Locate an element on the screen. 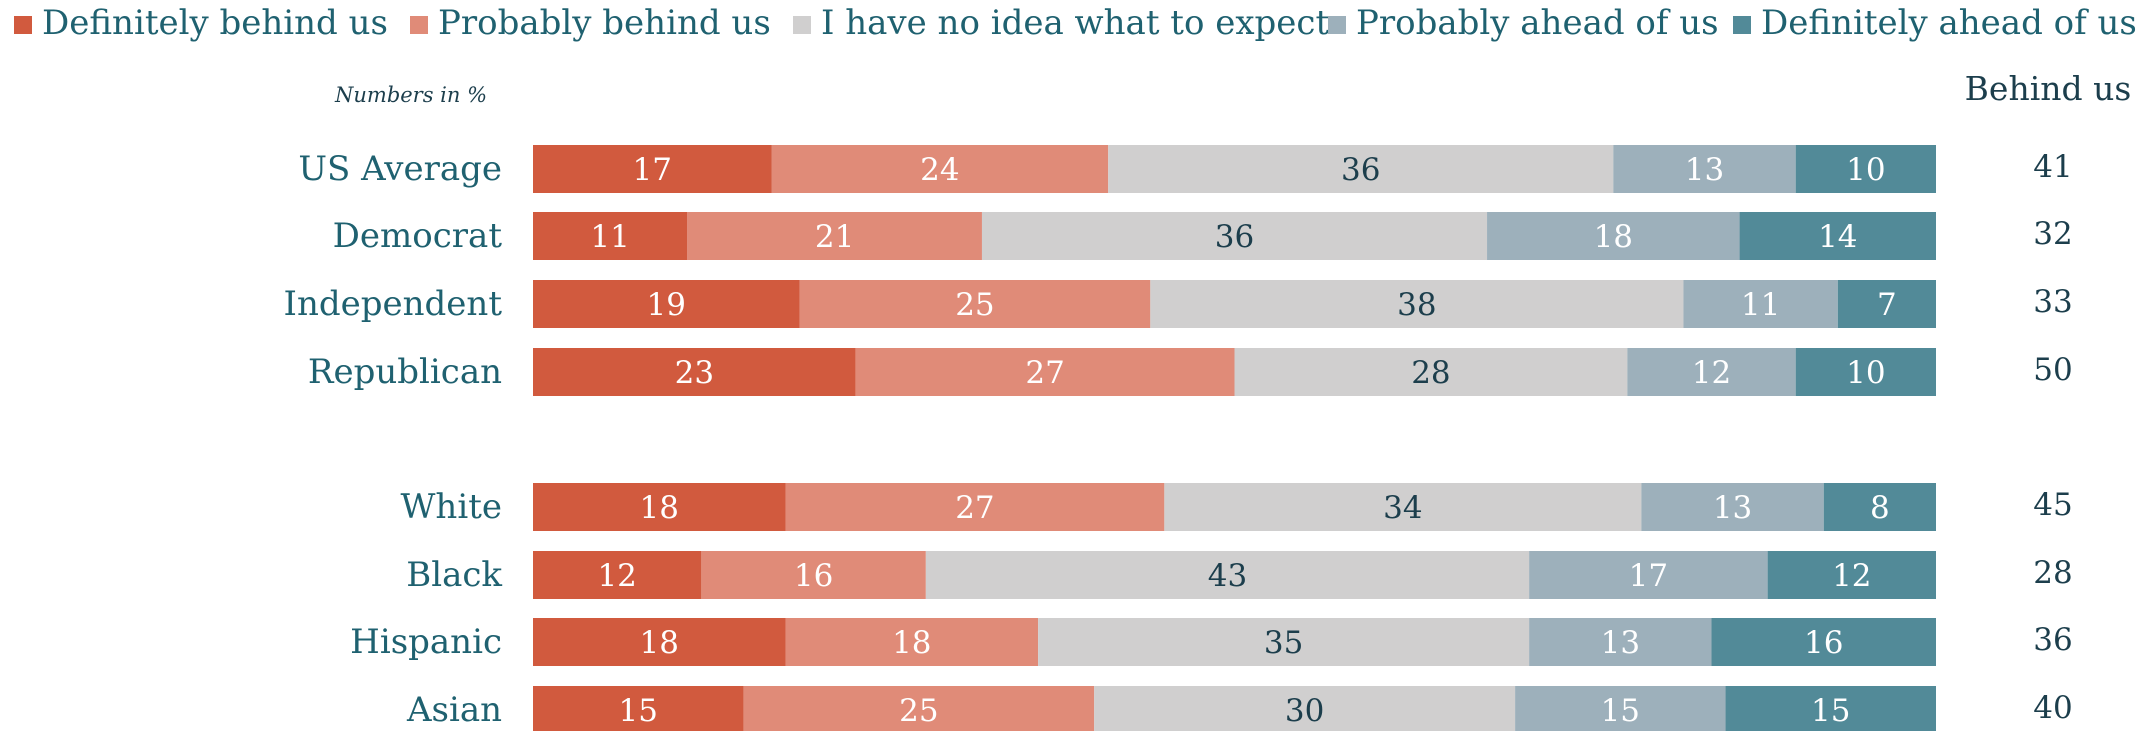 The height and width of the screenshot is (731, 2141). bar-black-definitely-behind-us is located at coordinates (617, 575).